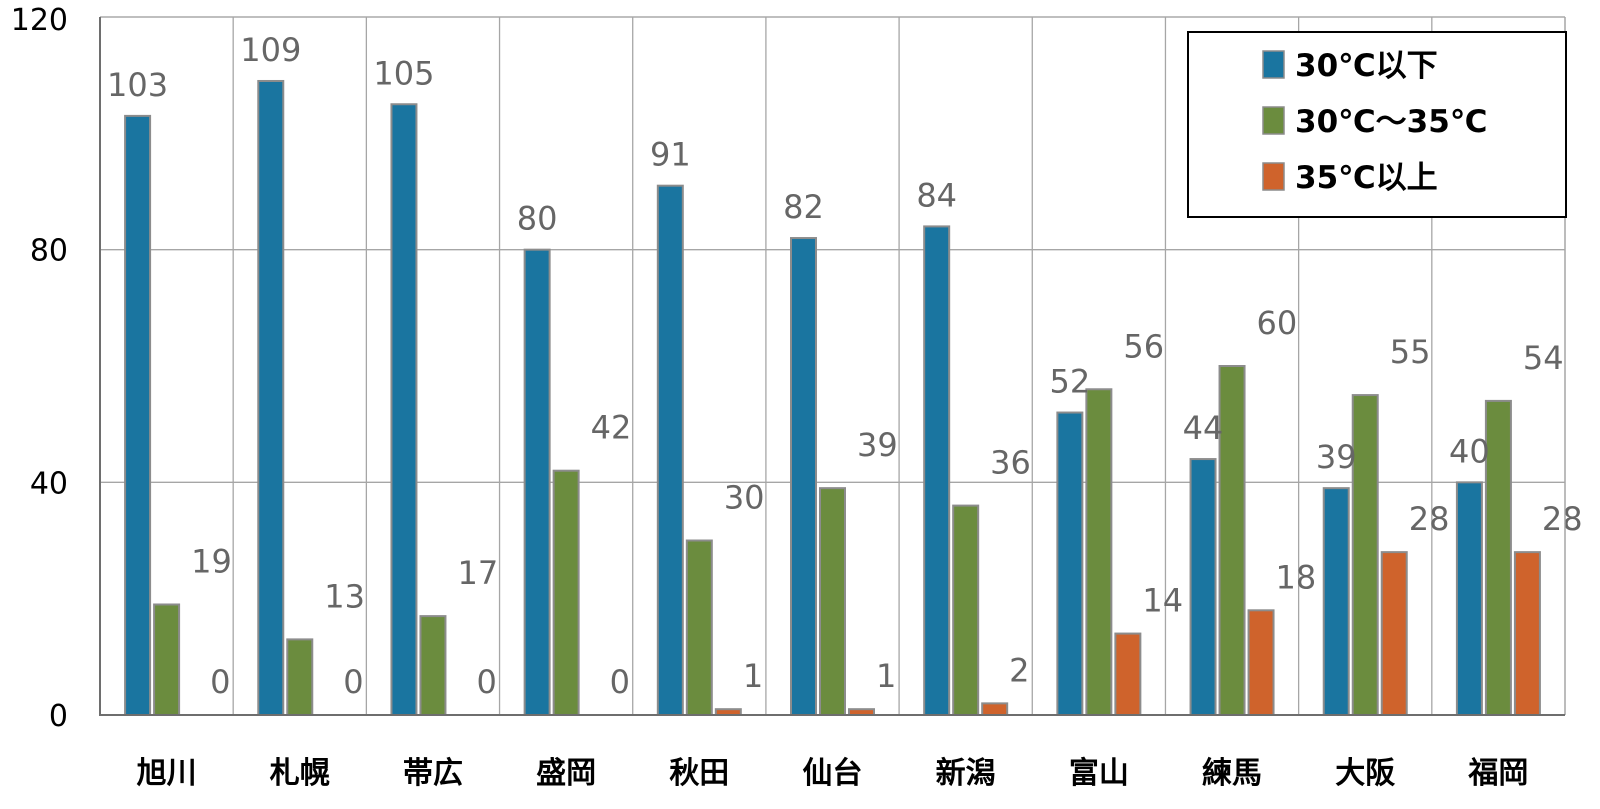  What do you see at coordinates (1162, 601) in the screenshot?
I see `data-label: 14` at bounding box center [1162, 601].